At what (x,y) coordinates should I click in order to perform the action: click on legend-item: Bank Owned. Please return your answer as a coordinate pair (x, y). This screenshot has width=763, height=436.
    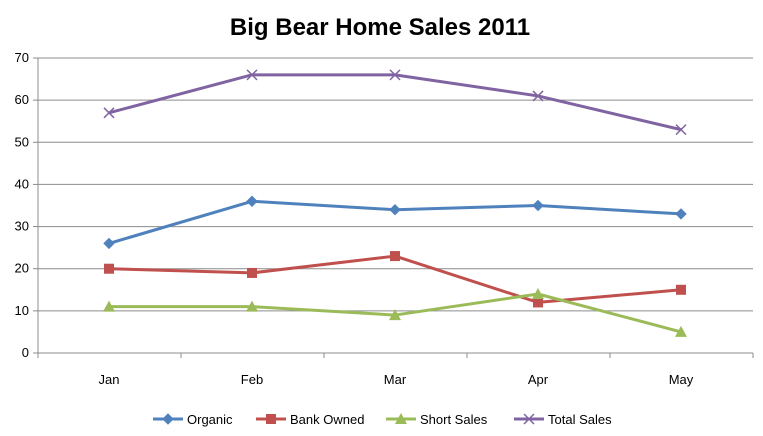
    Looking at the image, I should click on (310, 419).